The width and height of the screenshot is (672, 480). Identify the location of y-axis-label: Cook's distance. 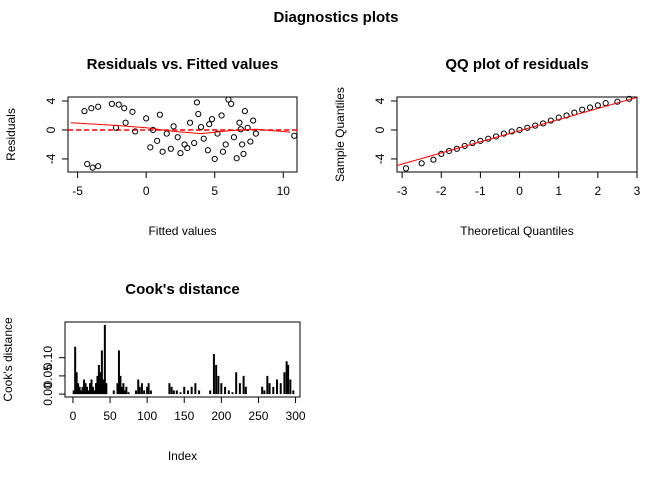
(8, 359).